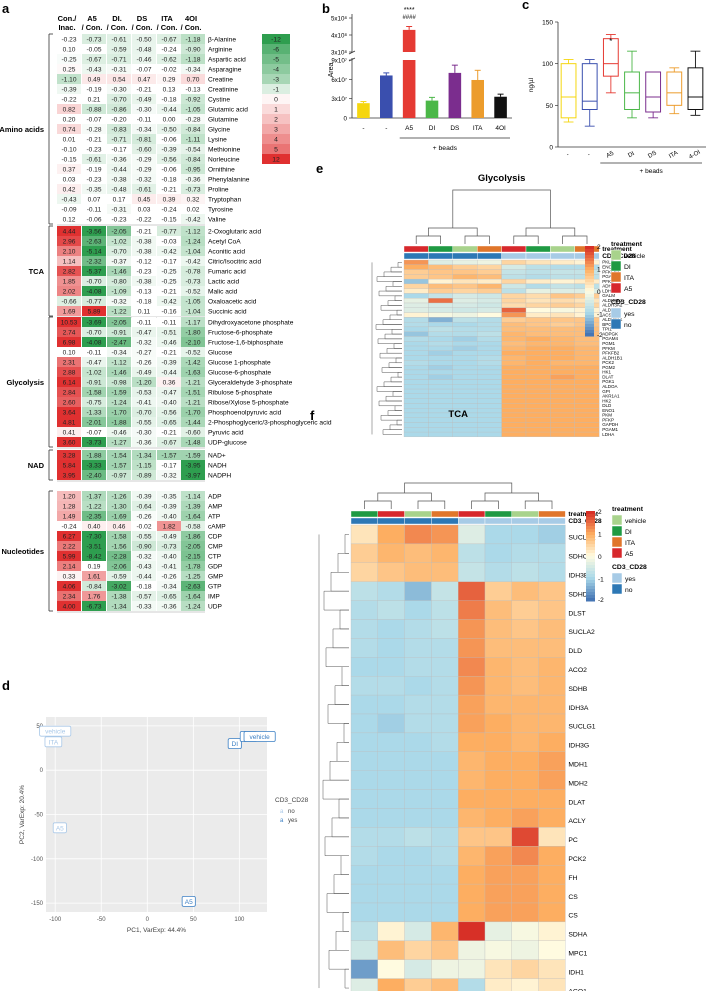 This screenshot has height=991, width=713. What do you see at coordinates (119, 200) in the screenshot?
I see `cell-value: 0.17` at bounding box center [119, 200].